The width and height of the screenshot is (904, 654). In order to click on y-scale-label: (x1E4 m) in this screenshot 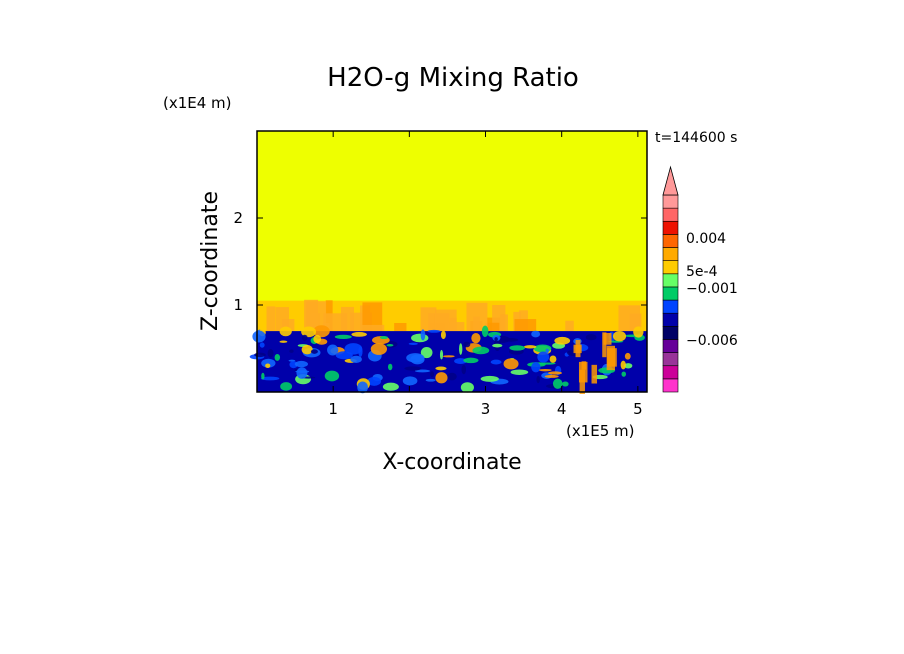, I will do `click(197, 103)`.